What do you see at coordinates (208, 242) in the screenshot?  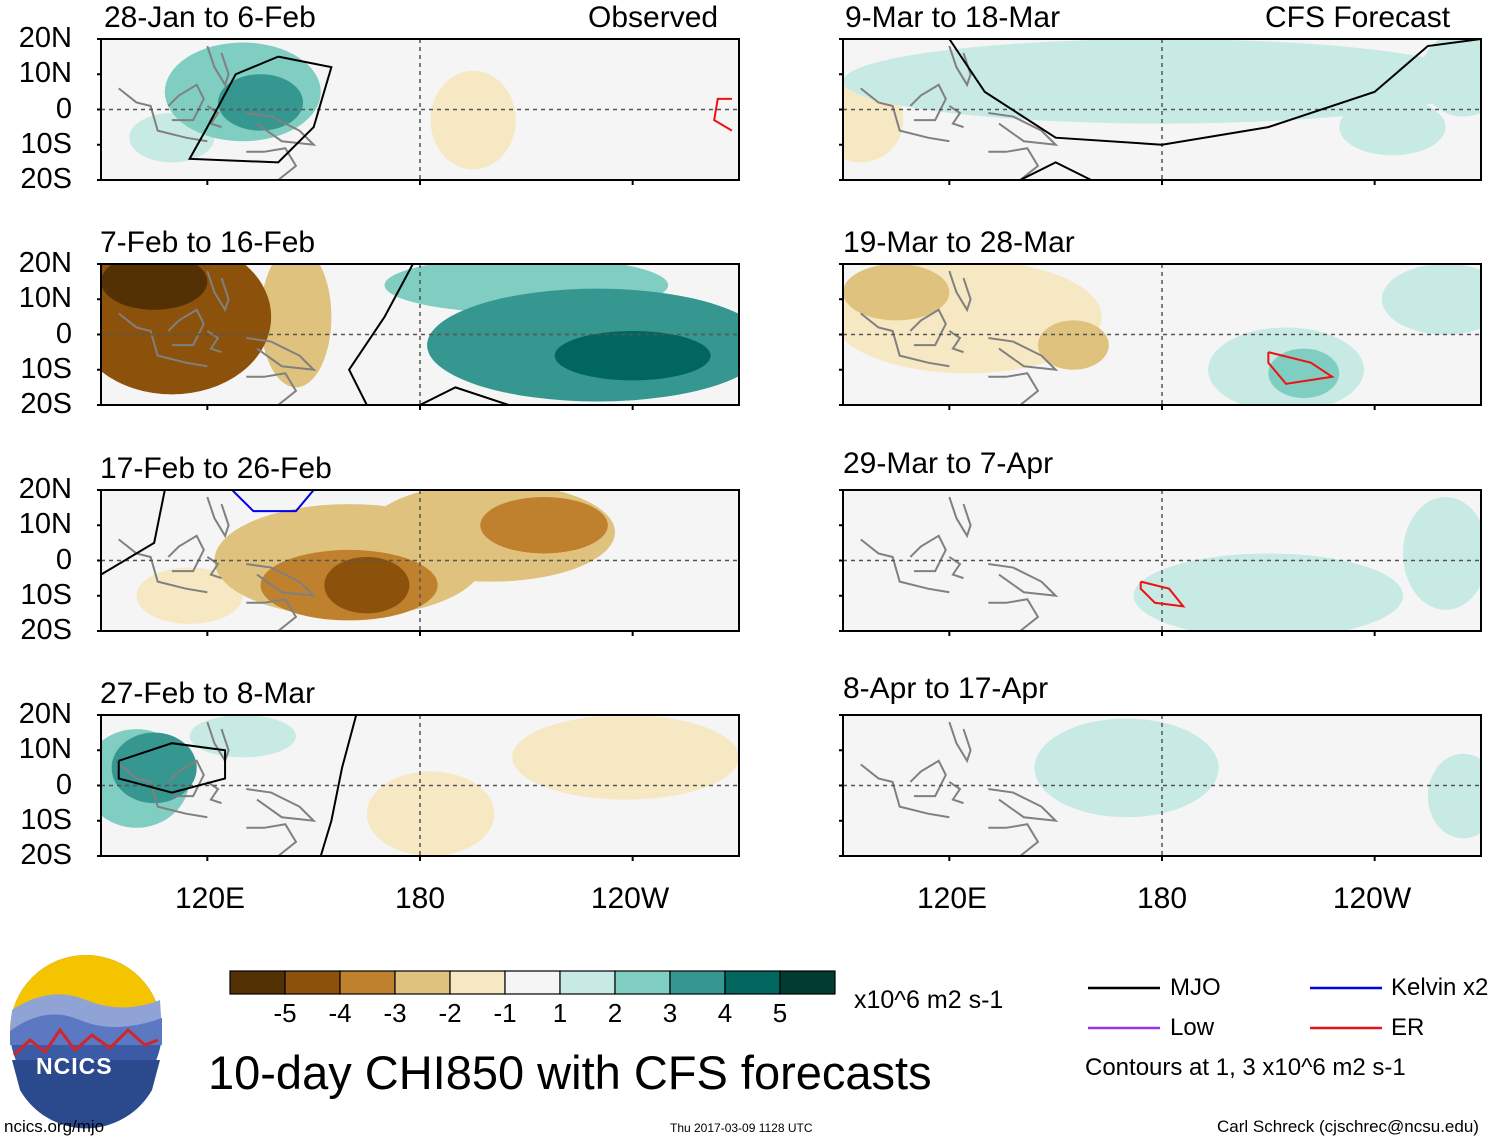 I see `panel-title-obs-2: 7-Feb to 16-Feb` at bounding box center [208, 242].